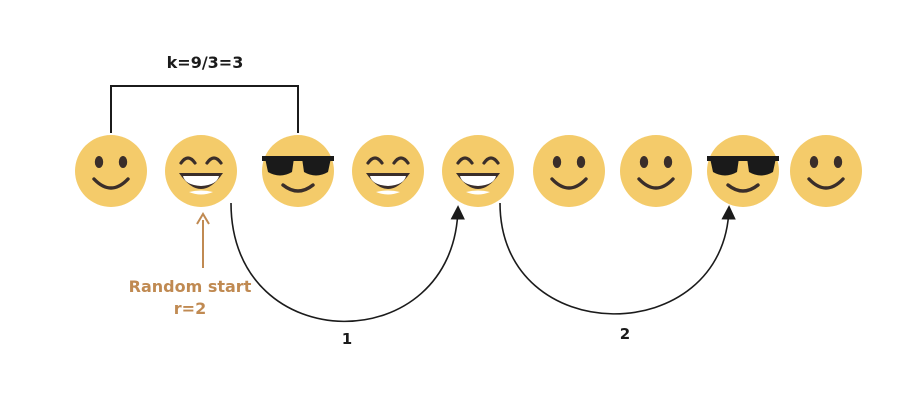 The width and height of the screenshot is (908, 409). Describe the element at coordinates (203, 240) in the screenshot. I see `random-start-arrow` at that location.